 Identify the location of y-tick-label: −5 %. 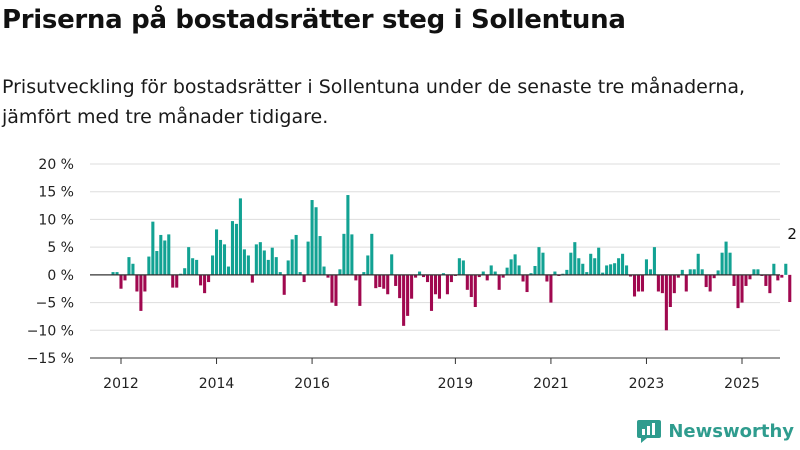
(55, 304).